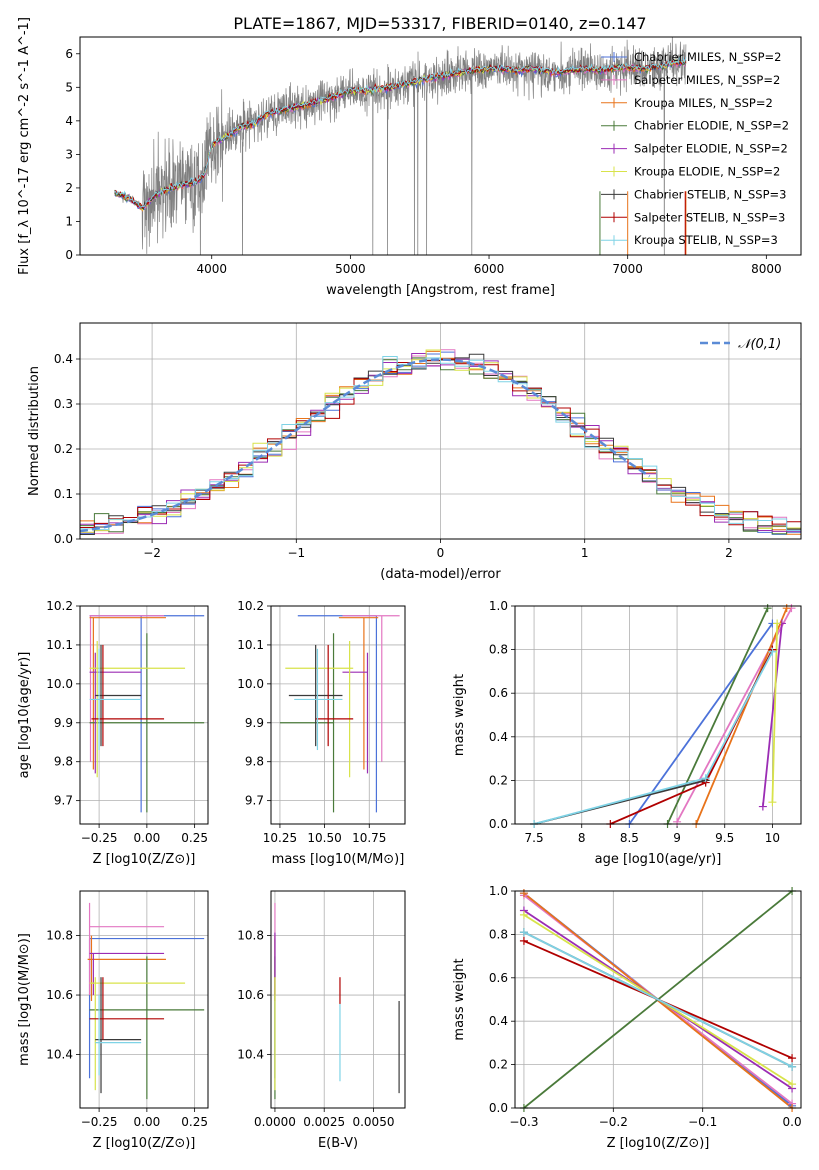  I want to click on y-tick-label: 5, so click(69, 87).